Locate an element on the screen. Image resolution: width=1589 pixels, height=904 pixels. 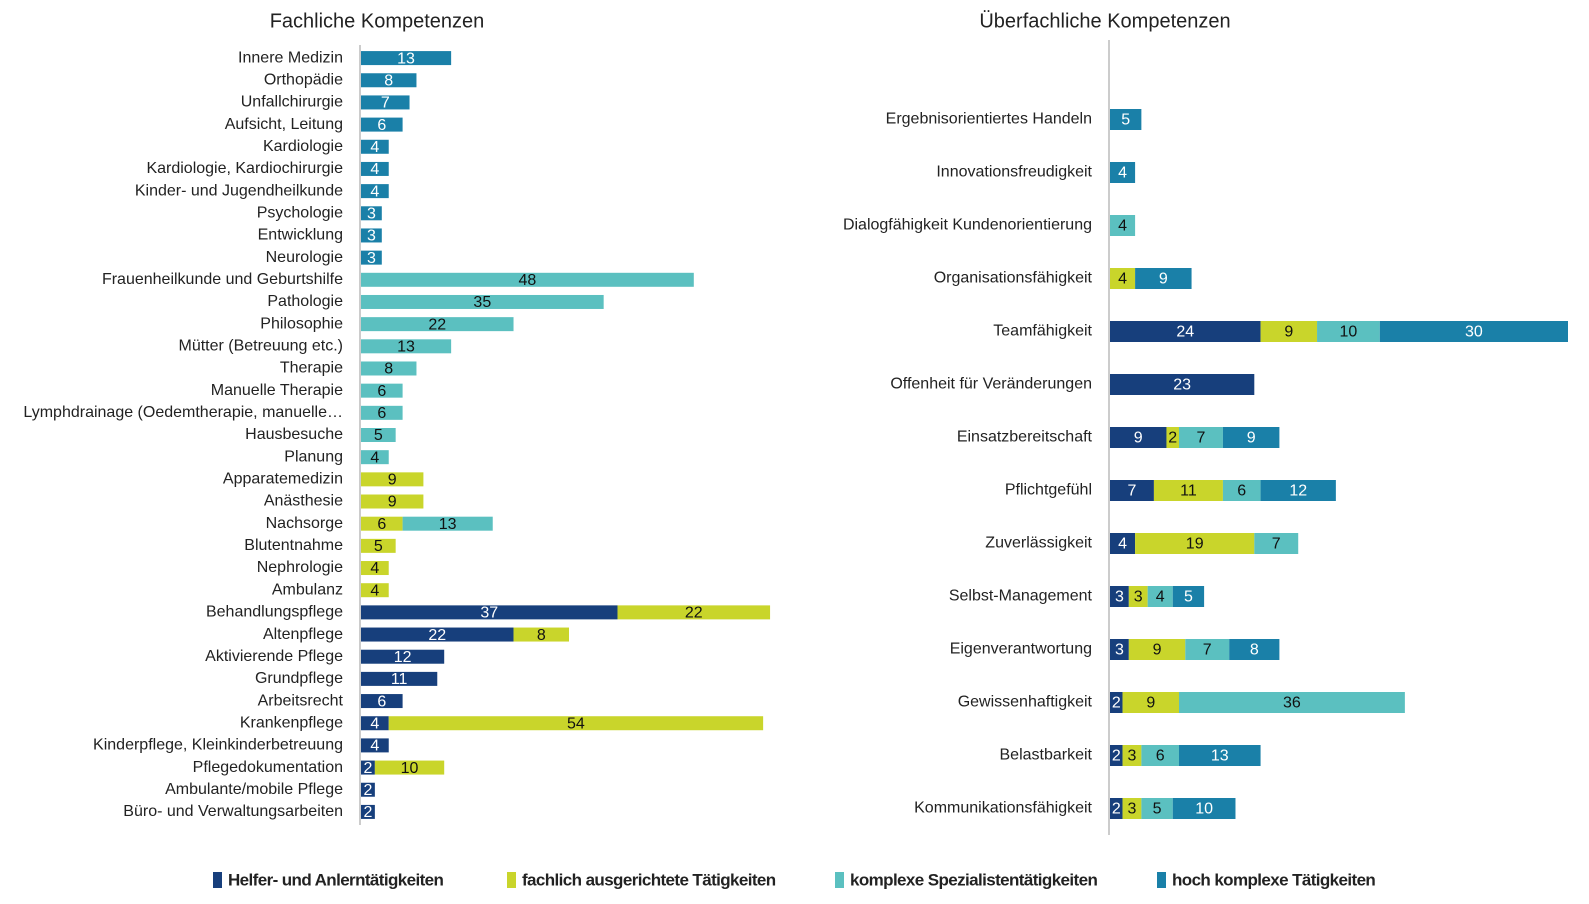
data-label: 54 is located at coordinates (576, 723).